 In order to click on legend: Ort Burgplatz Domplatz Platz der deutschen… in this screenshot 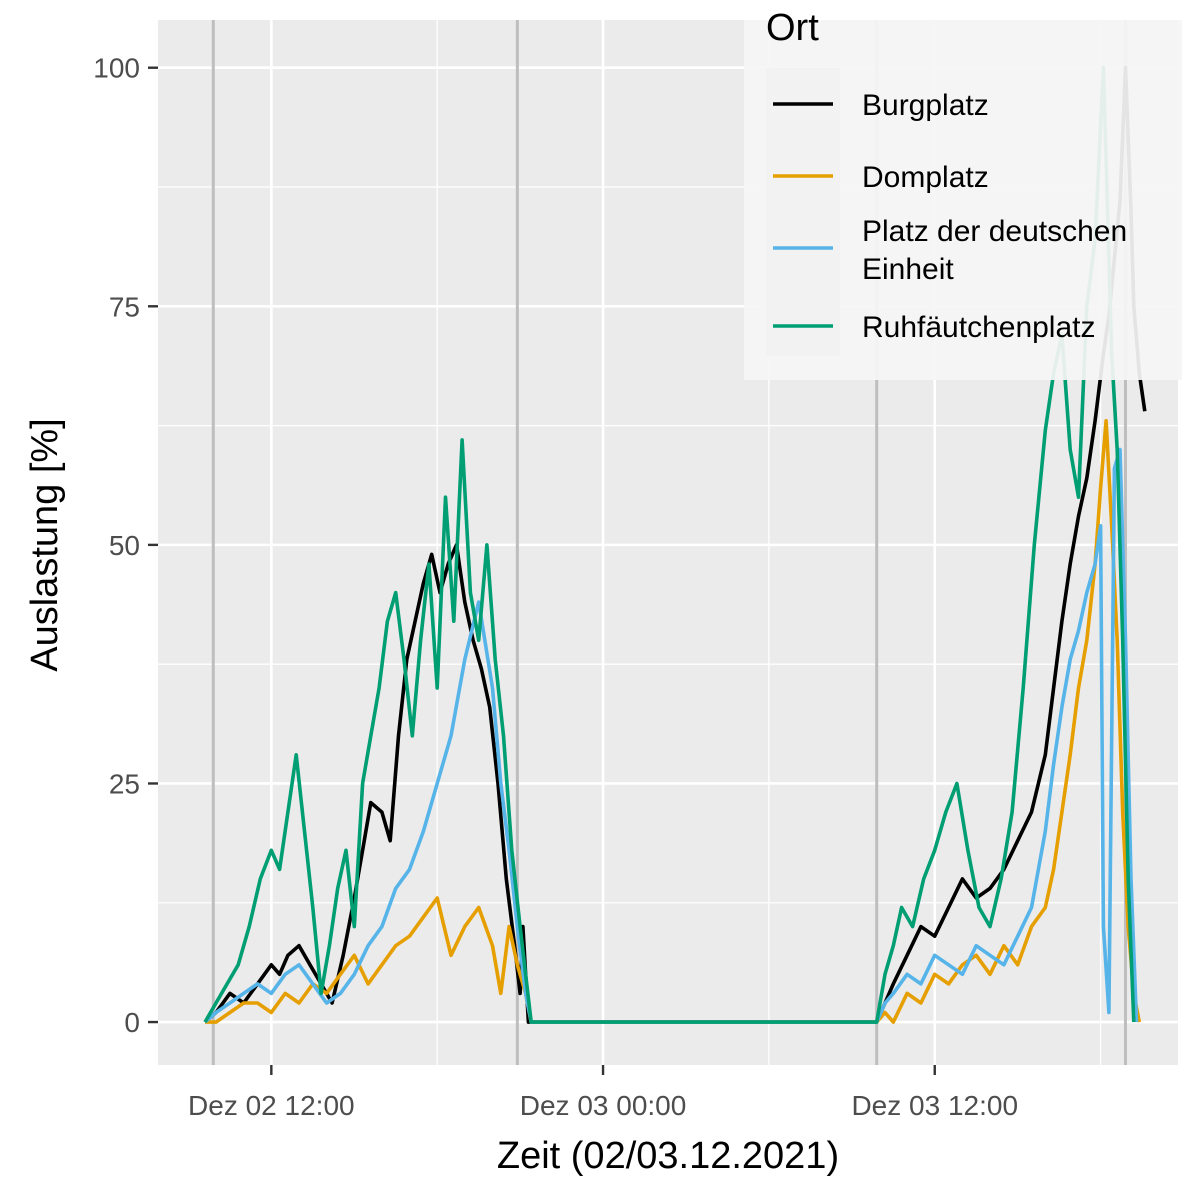, I will do `click(963, 193)`.